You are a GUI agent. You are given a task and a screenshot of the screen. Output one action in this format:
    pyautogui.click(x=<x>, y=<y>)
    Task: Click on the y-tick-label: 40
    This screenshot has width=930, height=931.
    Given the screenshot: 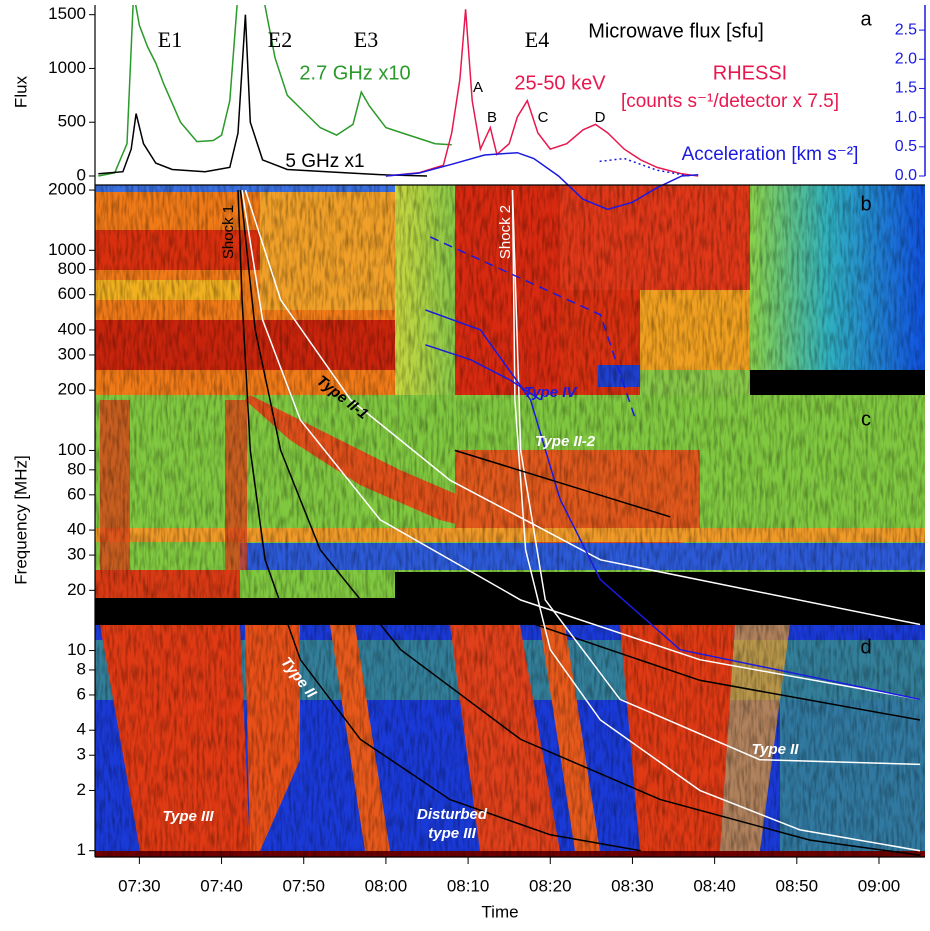 What is the action you would take?
    pyautogui.click(x=76, y=529)
    